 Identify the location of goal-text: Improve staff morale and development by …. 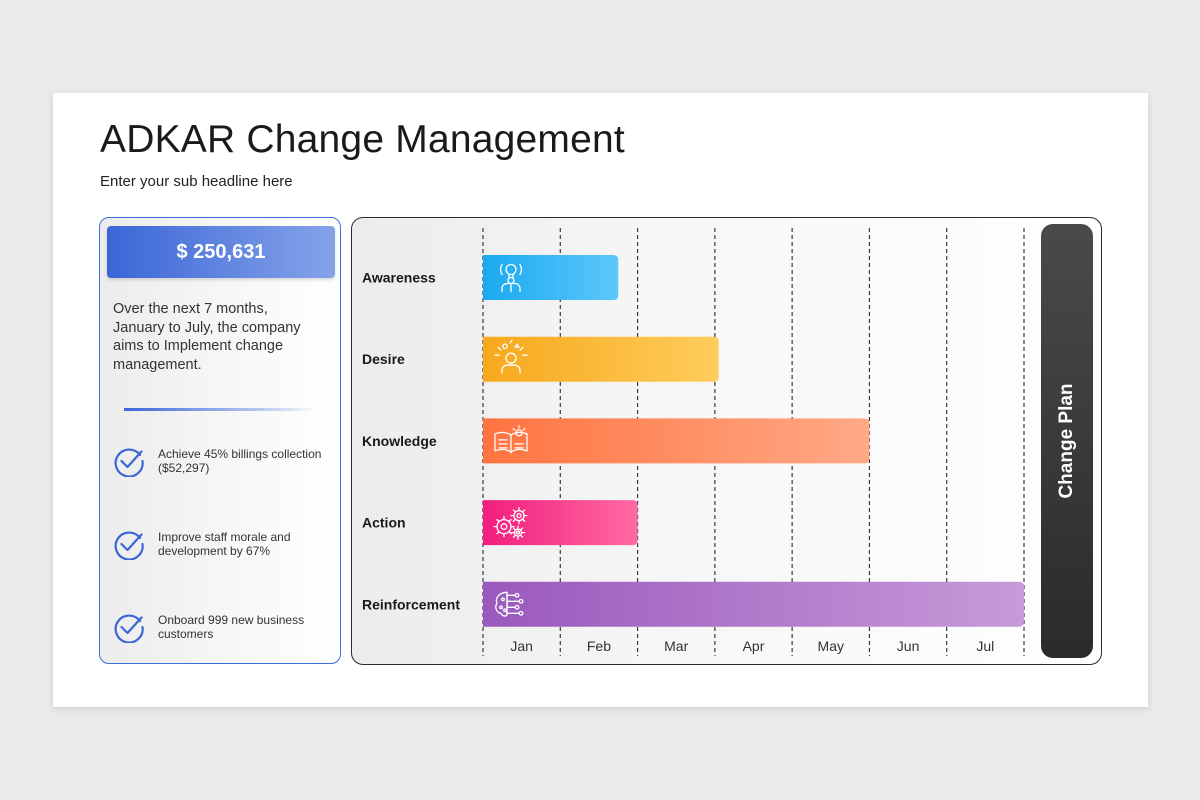
(224, 544).